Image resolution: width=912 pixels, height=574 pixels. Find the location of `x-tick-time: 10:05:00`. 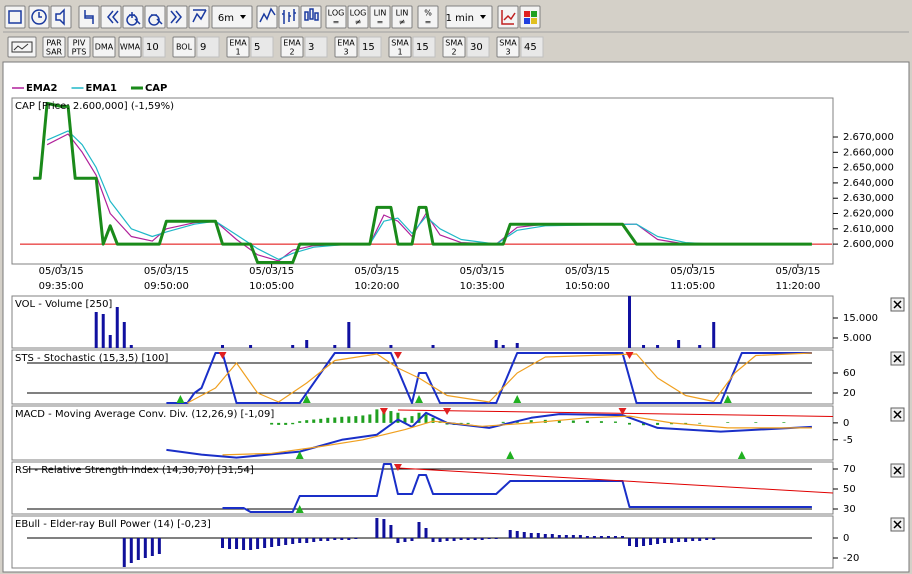

x-tick-time: 10:05:00 is located at coordinates (271, 286).